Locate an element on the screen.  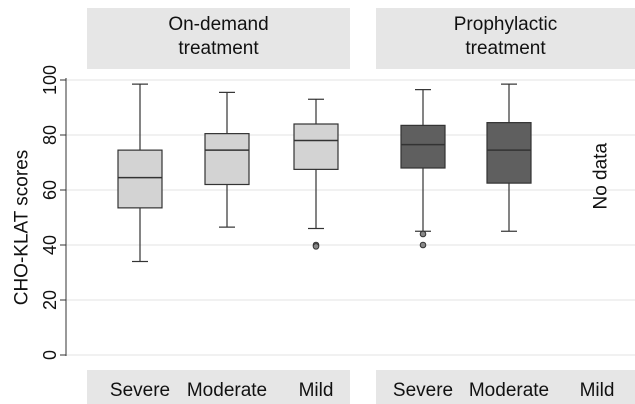
y-axis: 0 20 40 60 80 100 CHO-KLAT scores is located at coordinates (39, 212).